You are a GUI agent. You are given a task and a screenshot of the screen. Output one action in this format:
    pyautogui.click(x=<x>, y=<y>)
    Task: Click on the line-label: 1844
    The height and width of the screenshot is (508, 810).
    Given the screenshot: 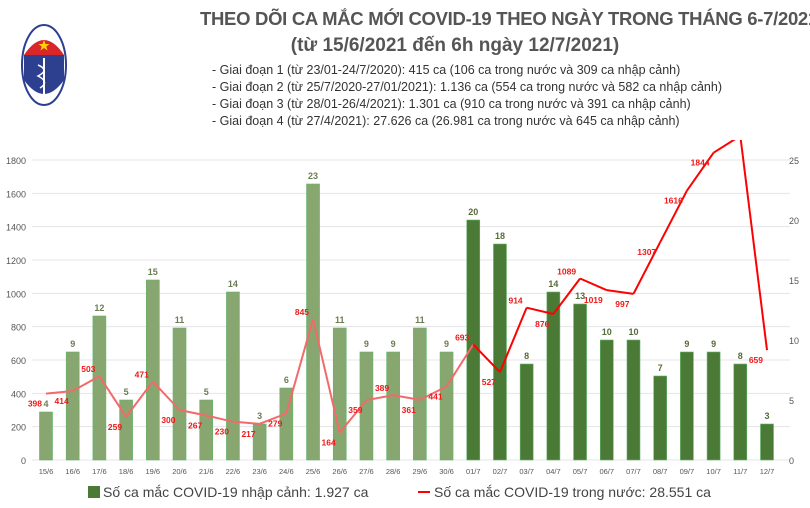 What is the action you would take?
    pyautogui.click(x=700, y=163)
    